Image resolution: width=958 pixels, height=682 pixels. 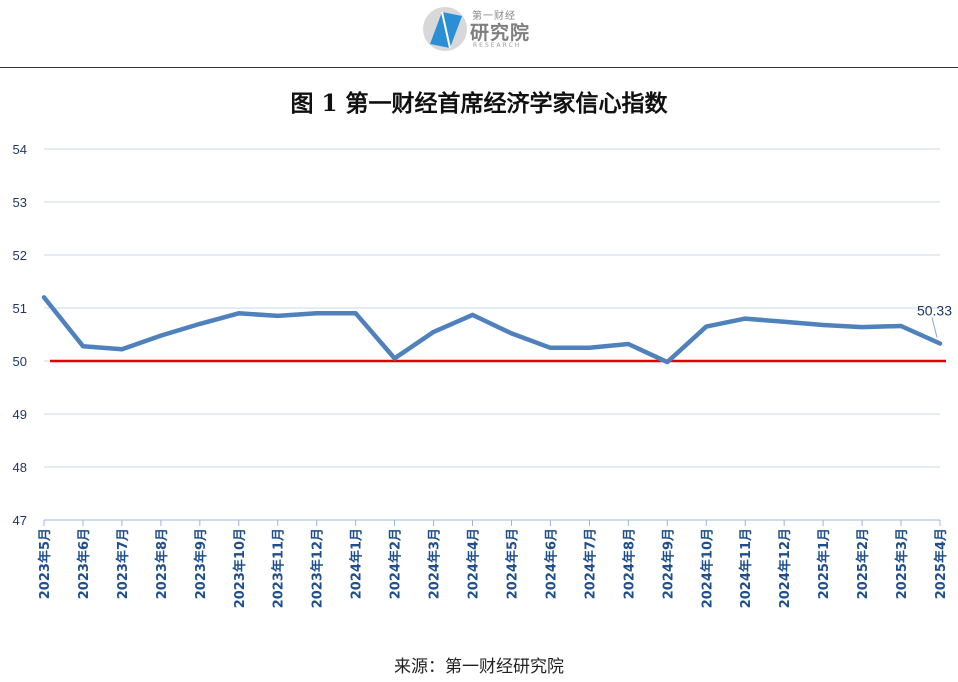 I want to click on x-tick-label: 2024年7月, so click(x=590, y=563).